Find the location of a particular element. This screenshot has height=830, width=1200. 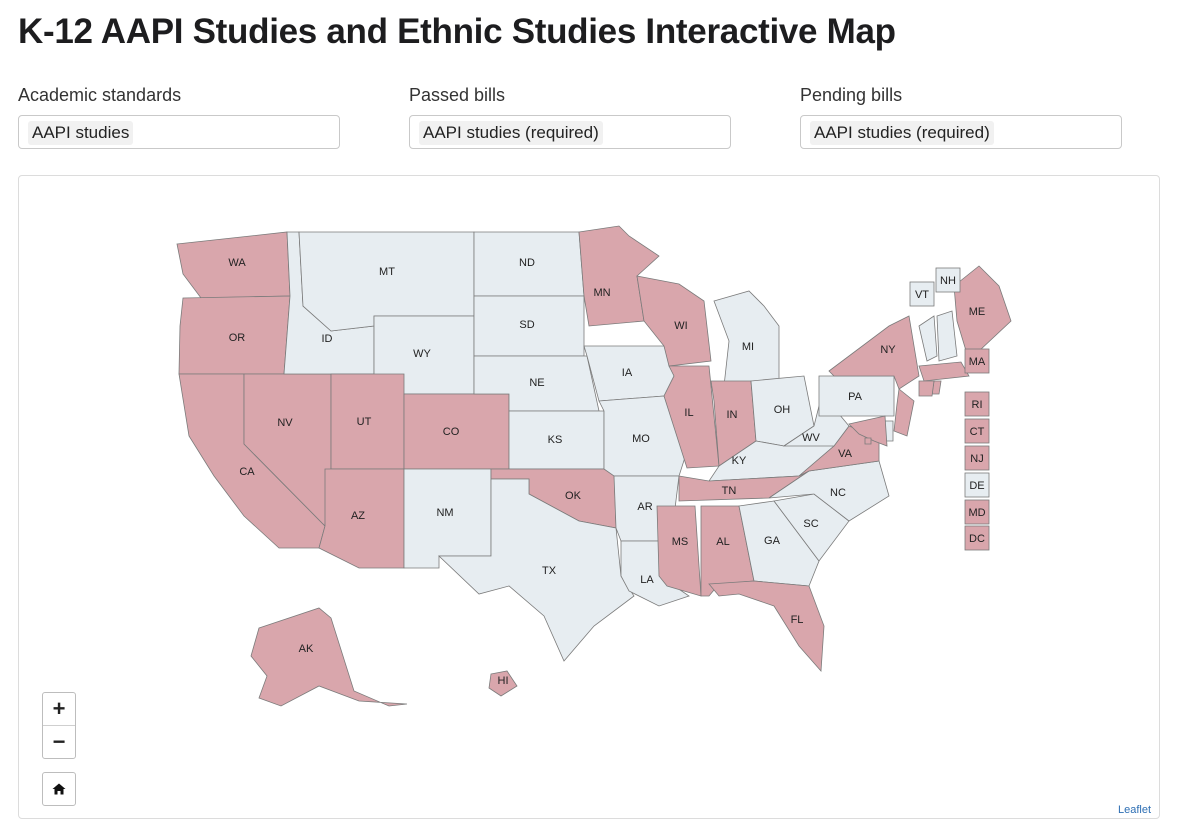

state-label-nv: NV is located at coordinates (285, 423).